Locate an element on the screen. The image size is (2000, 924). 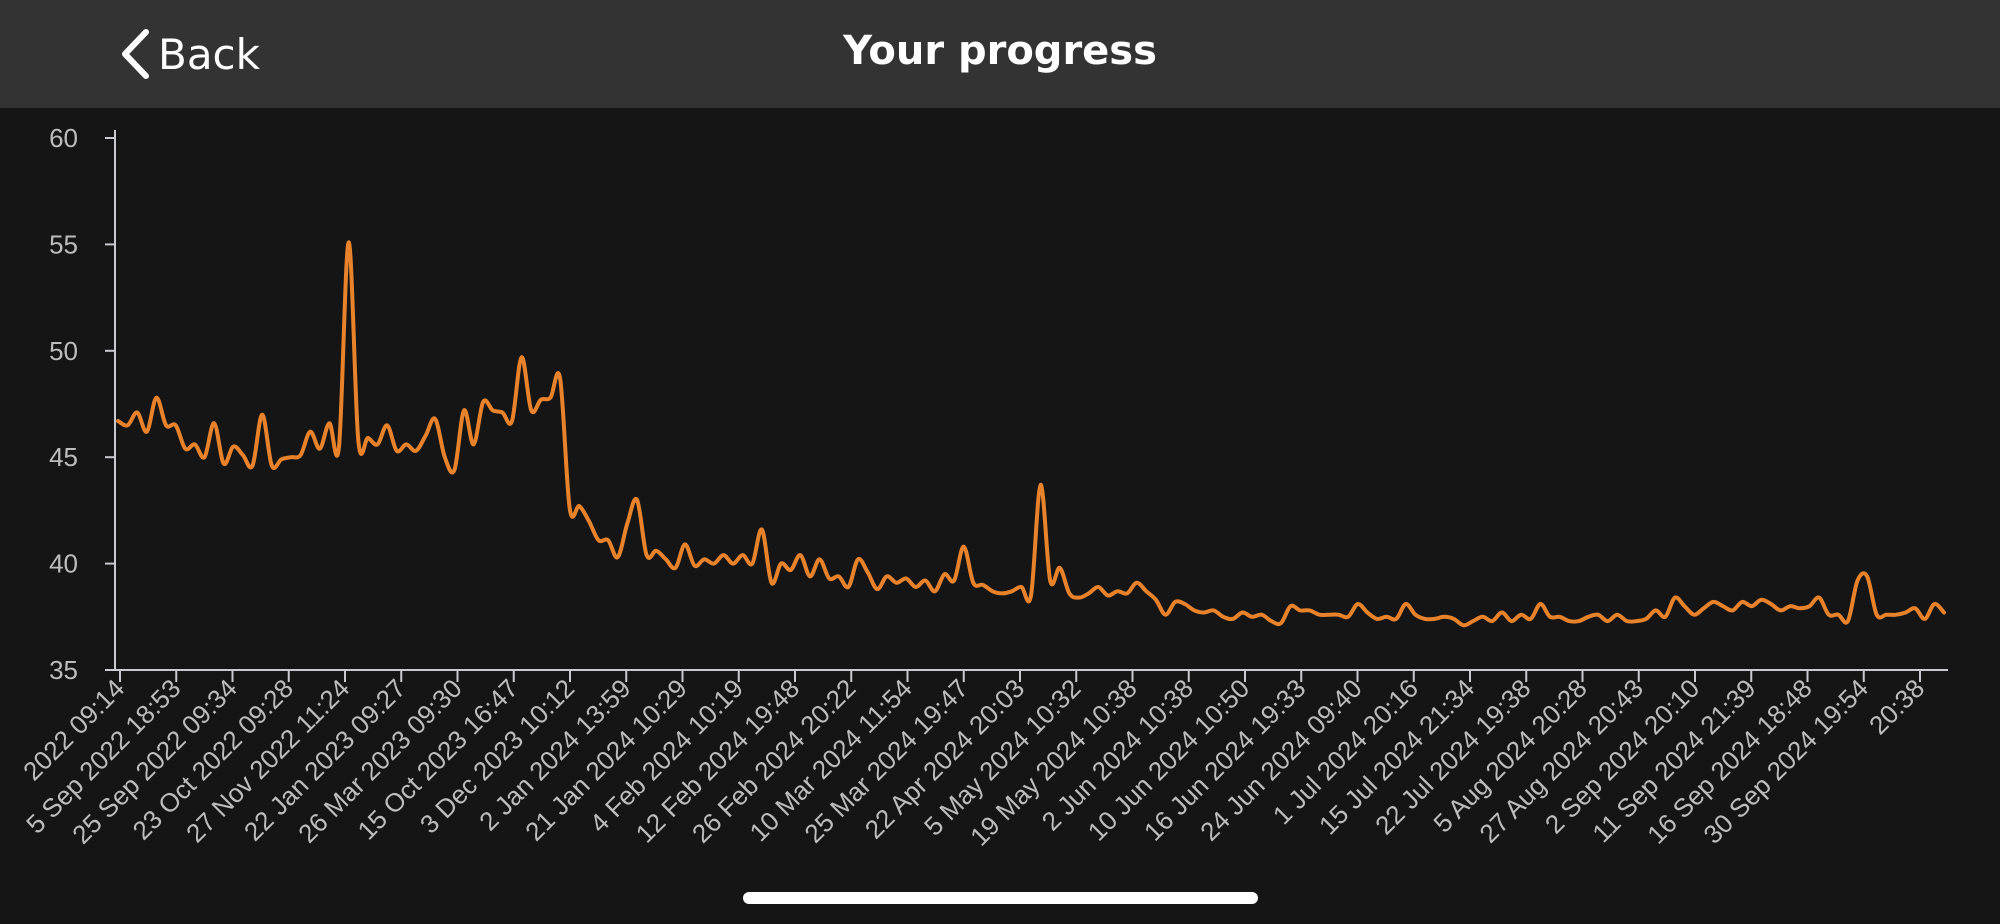
y-tick-label: 40 is located at coordinates (63, 564).